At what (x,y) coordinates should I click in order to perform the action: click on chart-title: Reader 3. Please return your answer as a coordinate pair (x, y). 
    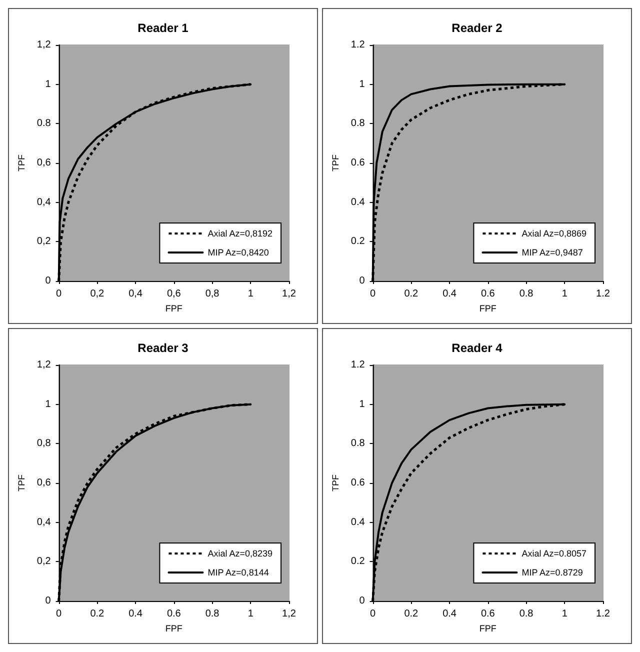
    Looking at the image, I should click on (163, 348).